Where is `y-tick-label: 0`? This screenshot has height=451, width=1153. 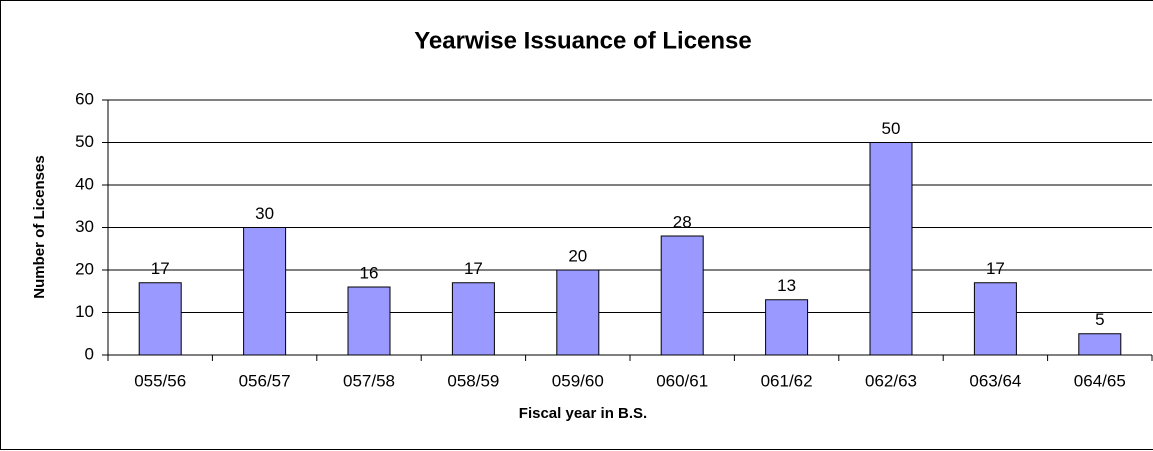
y-tick-label: 0 is located at coordinates (89, 353).